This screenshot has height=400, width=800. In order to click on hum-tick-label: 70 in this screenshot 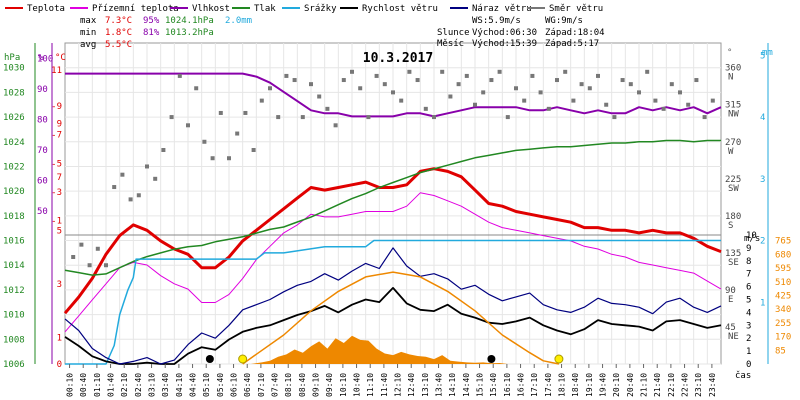, I will do `click(42, 151)`.